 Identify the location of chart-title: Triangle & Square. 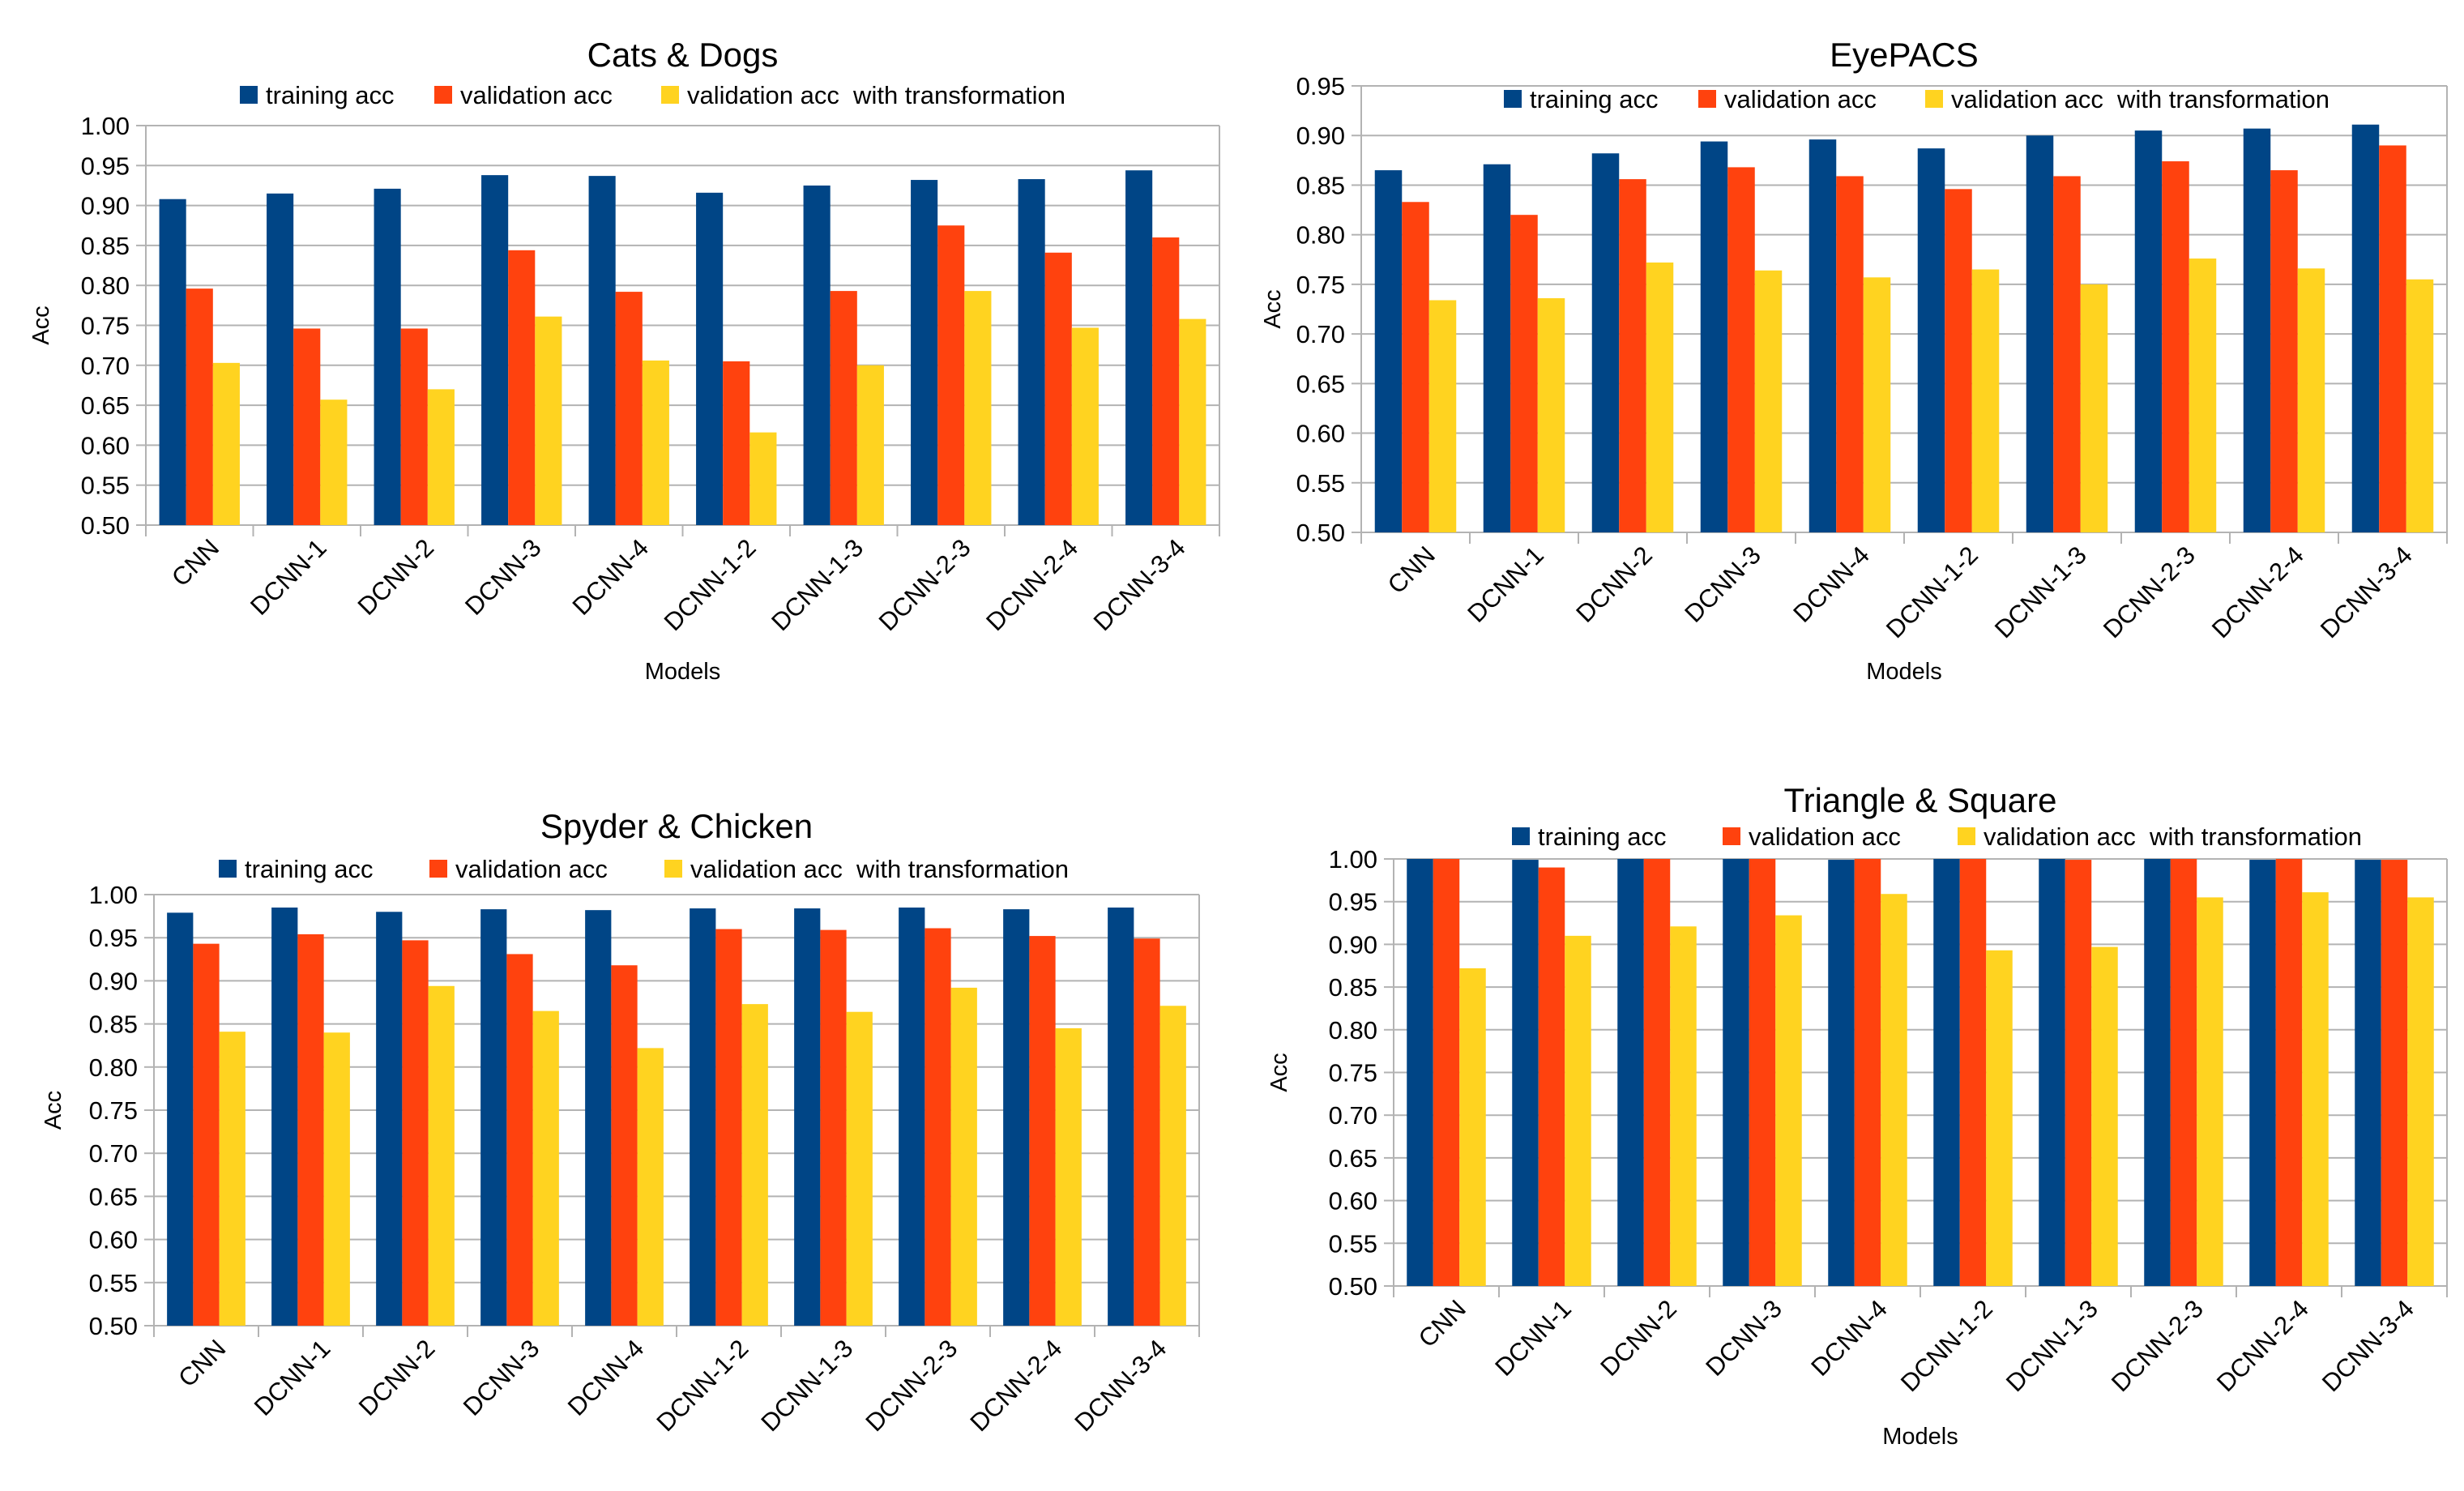
(1920, 800).